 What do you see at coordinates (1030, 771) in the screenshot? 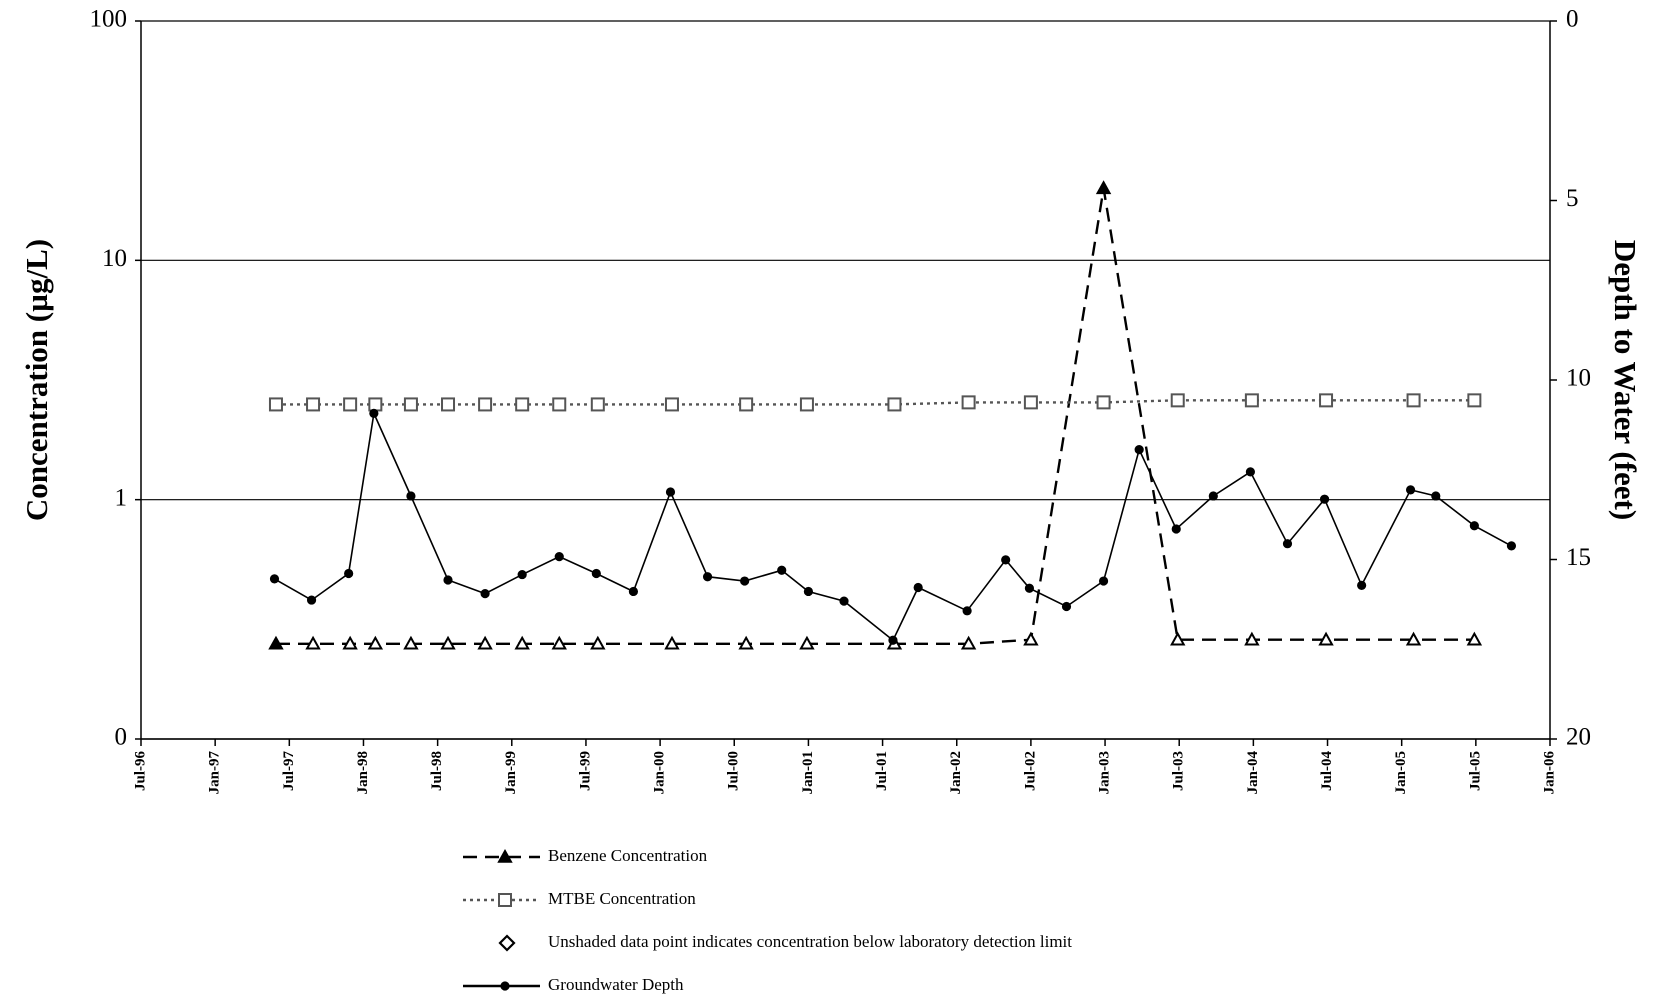
I see `x-tick-label: Jul-02` at bounding box center [1030, 771].